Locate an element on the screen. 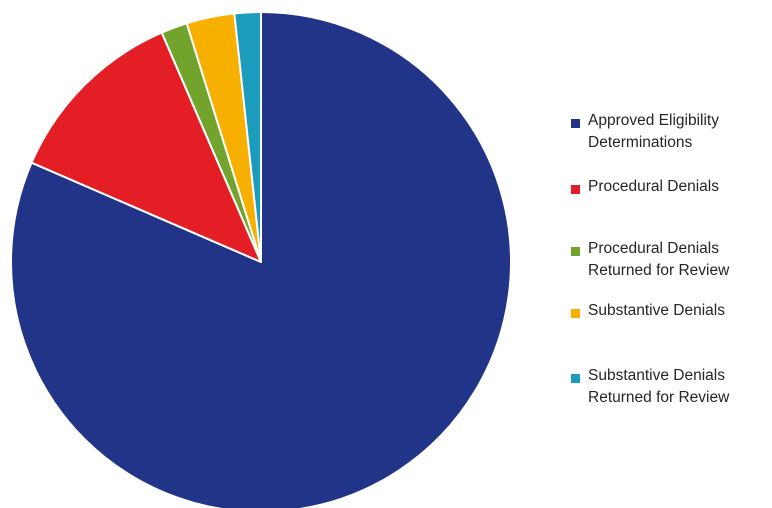 The width and height of the screenshot is (772, 508). legend-label-procedural-denials: Procedural Denials is located at coordinates (653, 186).